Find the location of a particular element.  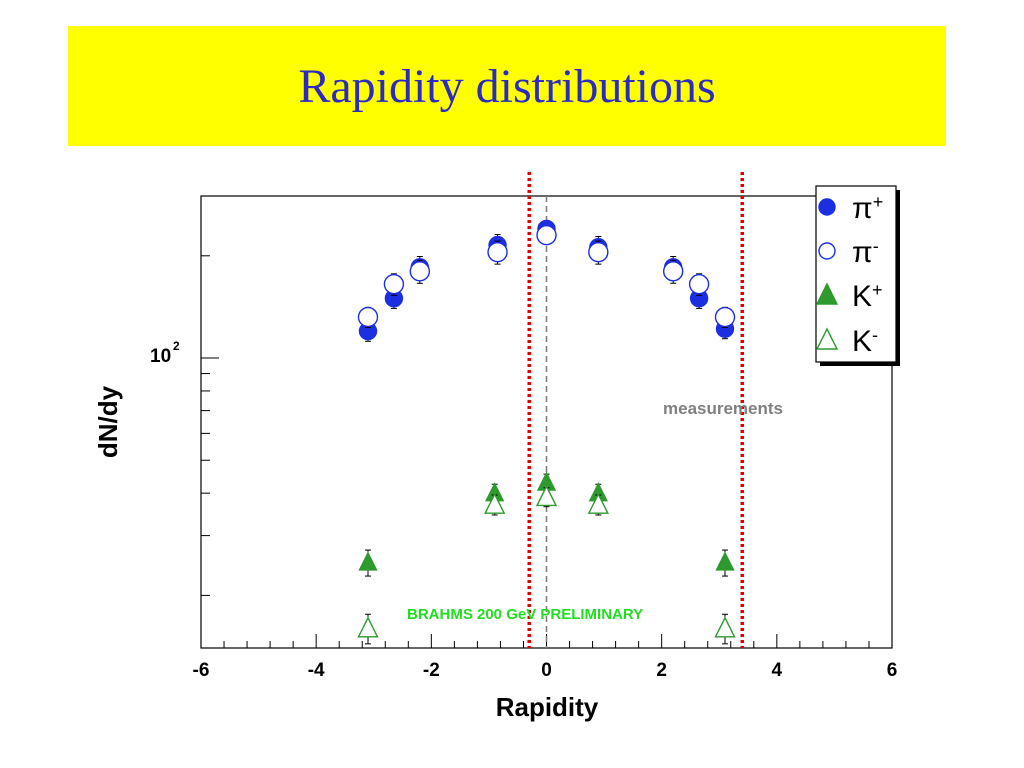

slide-title: Rapidity distributions is located at coordinates (507, 86).